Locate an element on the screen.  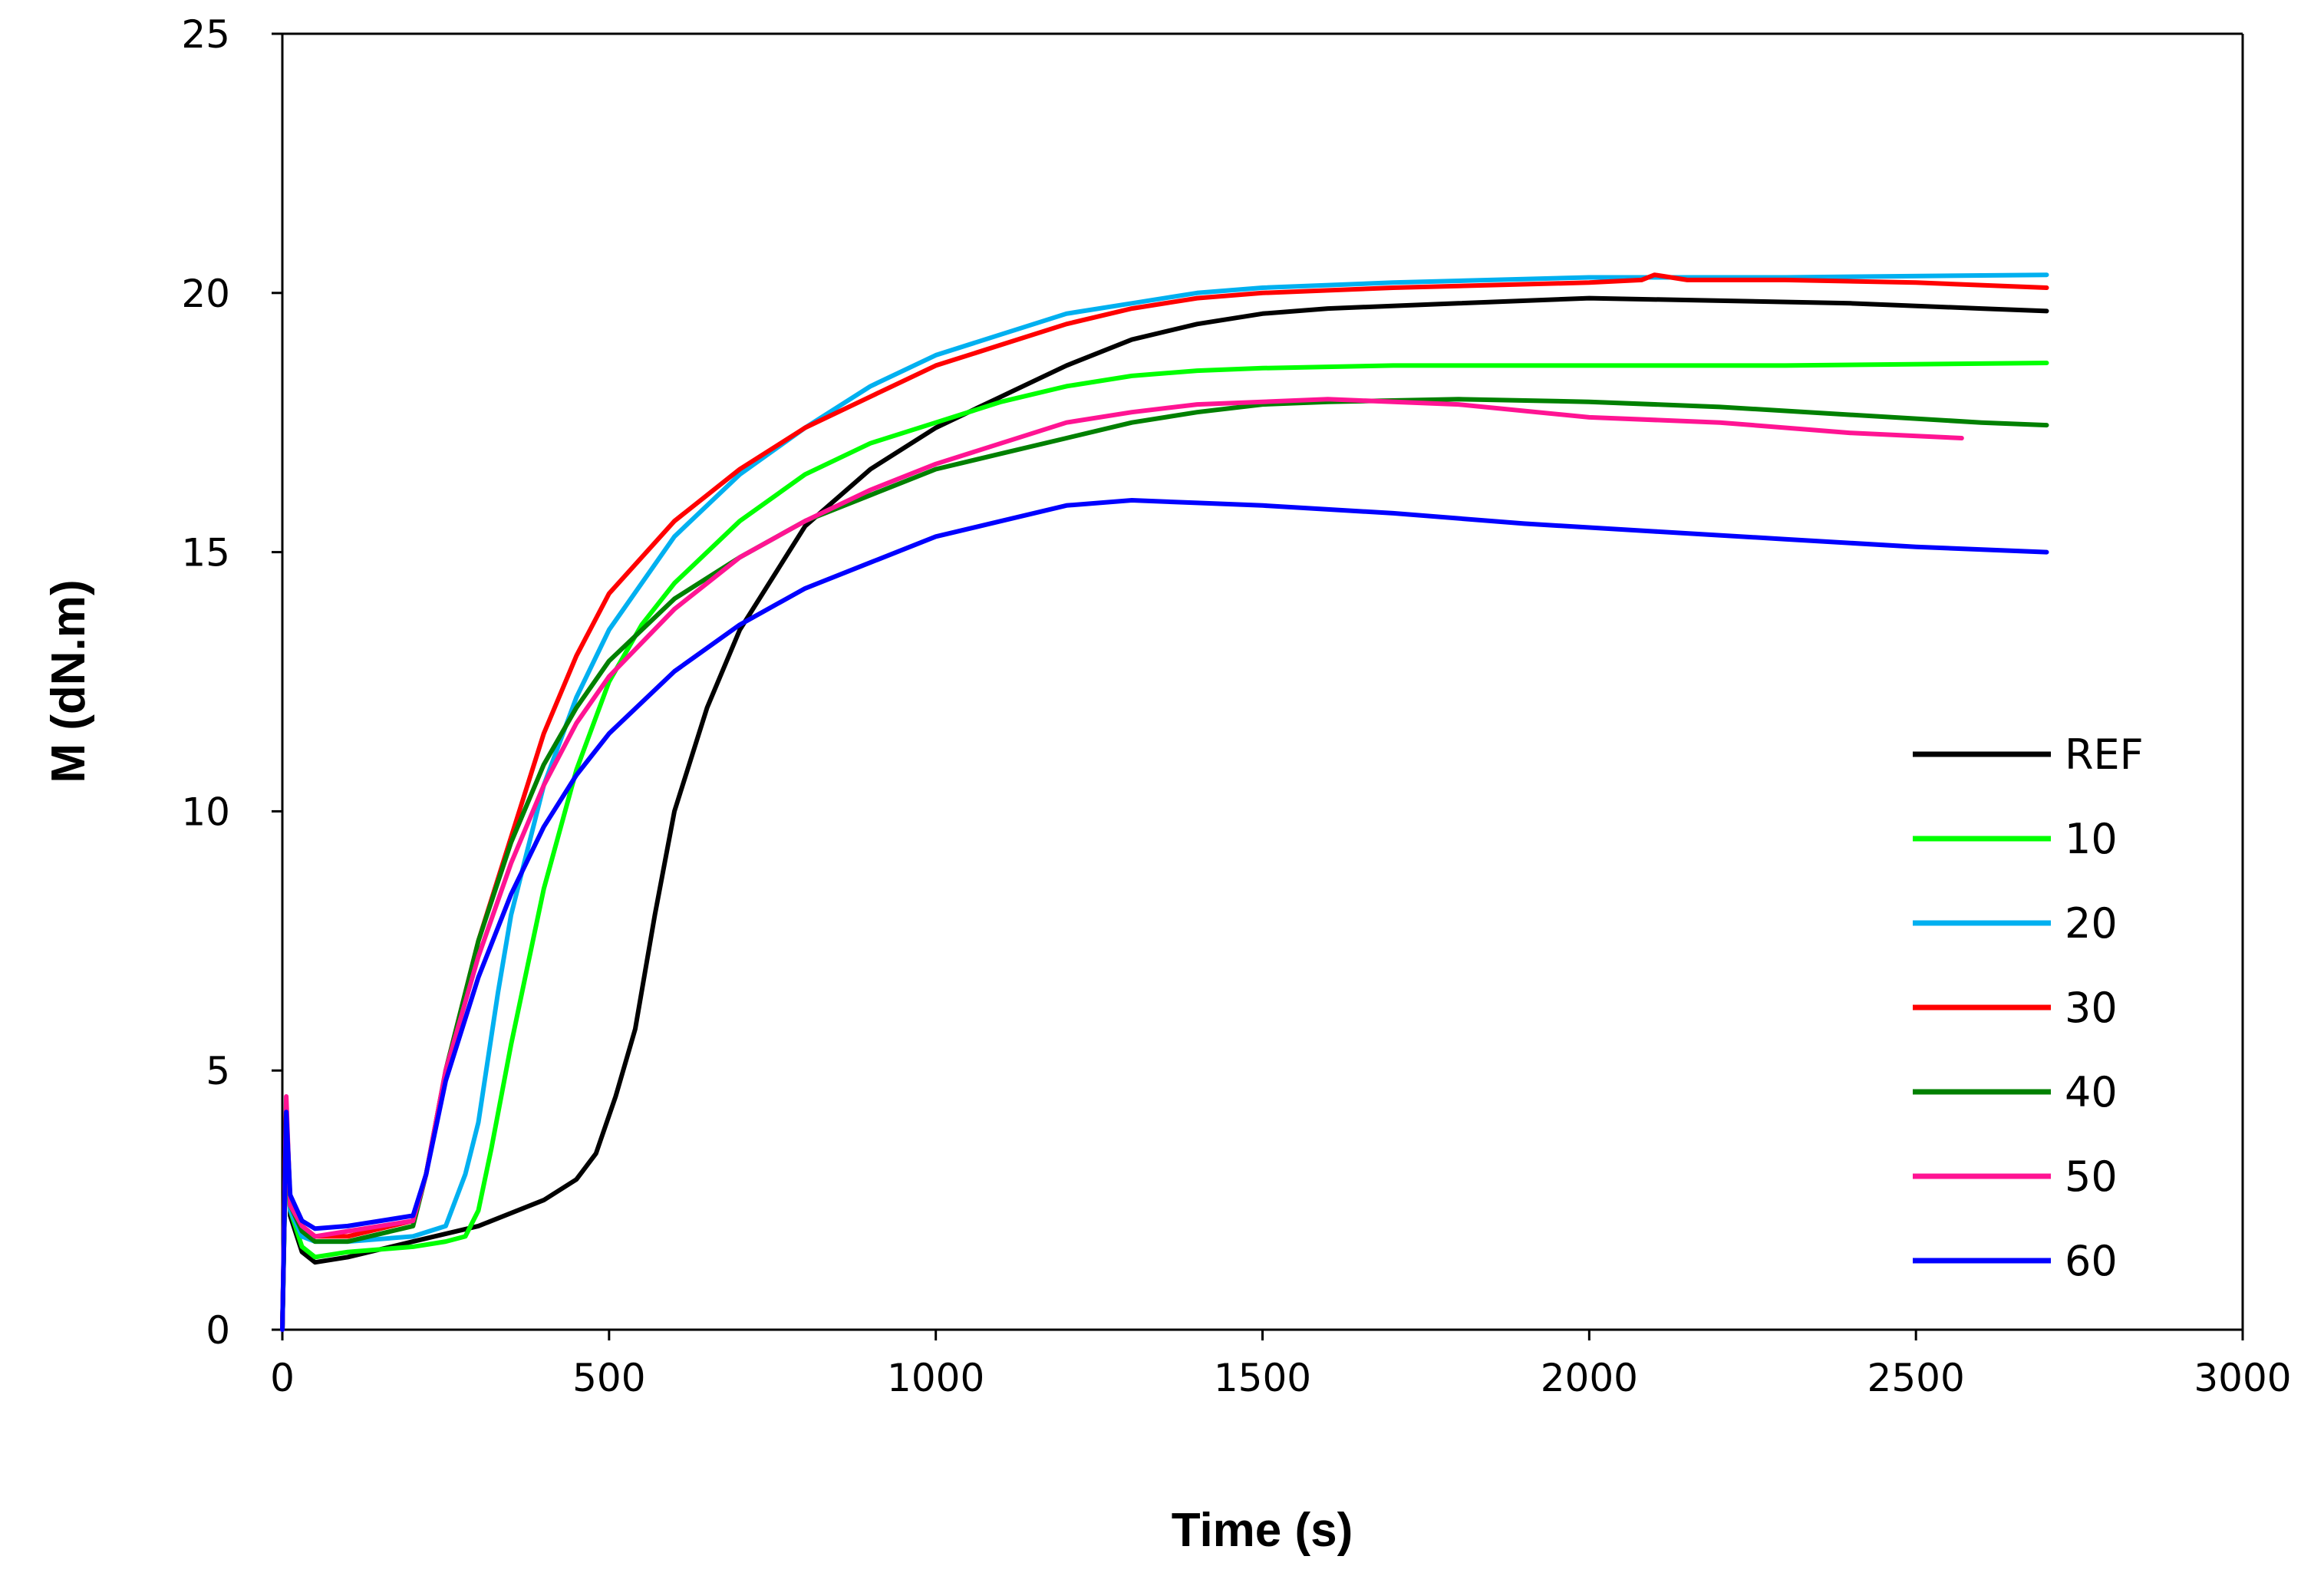
x-axis-title: Time (s) is located at coordinates (1262, 1530).